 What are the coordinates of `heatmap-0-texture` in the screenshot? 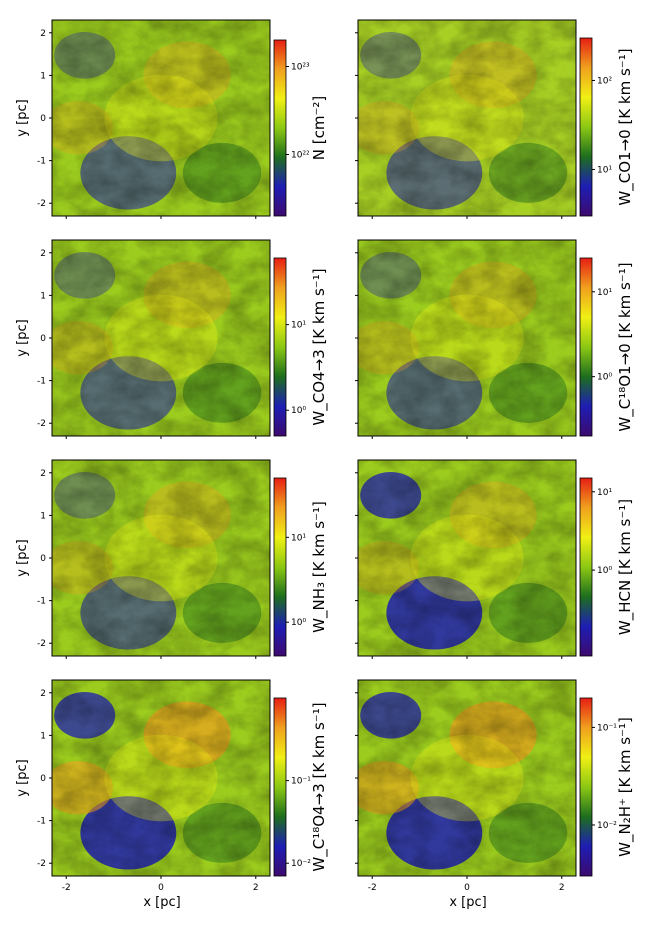 It's located at (161, 118).